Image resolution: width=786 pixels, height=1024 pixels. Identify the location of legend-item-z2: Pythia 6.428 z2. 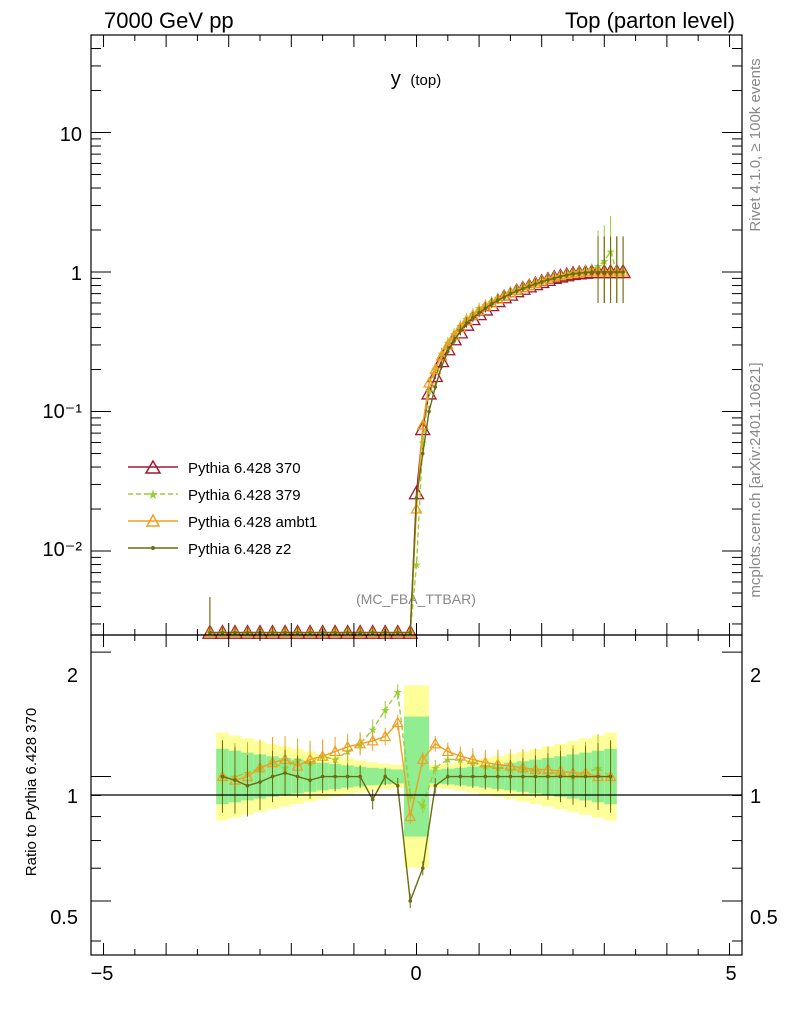
(209, 549).